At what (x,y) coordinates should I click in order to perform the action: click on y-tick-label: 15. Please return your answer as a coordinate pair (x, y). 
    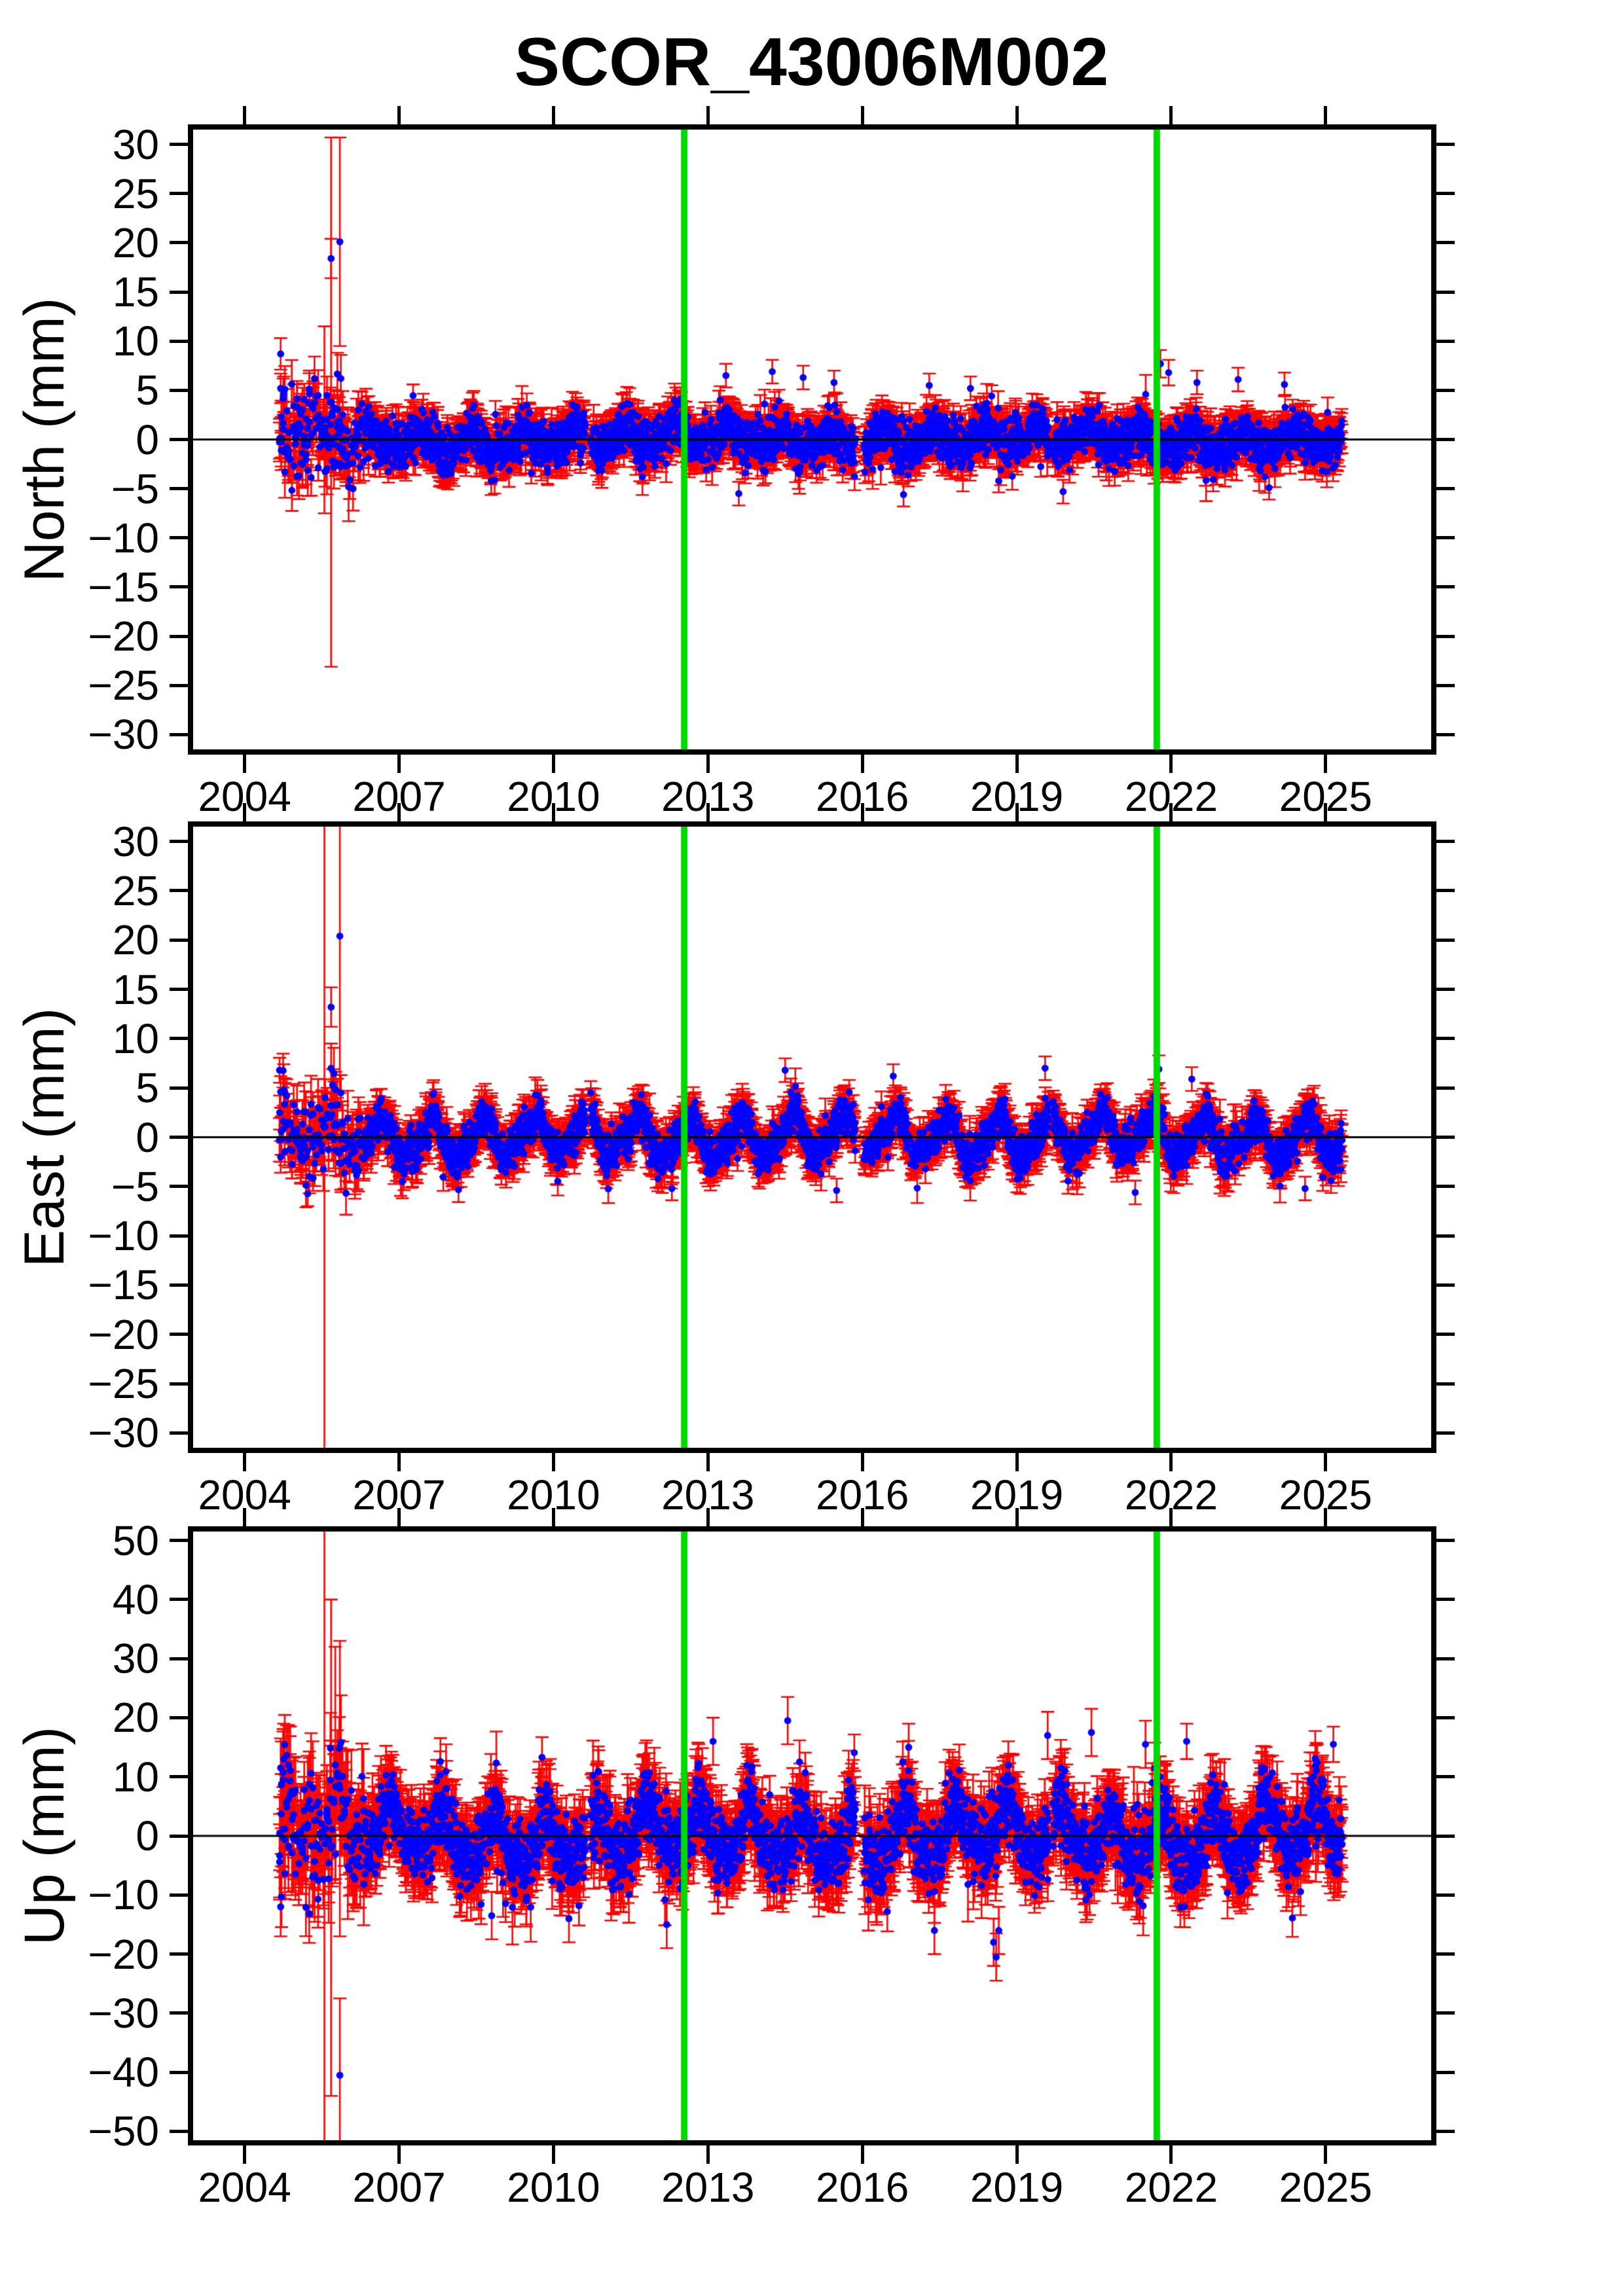
    Looking at the image, I should click on (135, 292).